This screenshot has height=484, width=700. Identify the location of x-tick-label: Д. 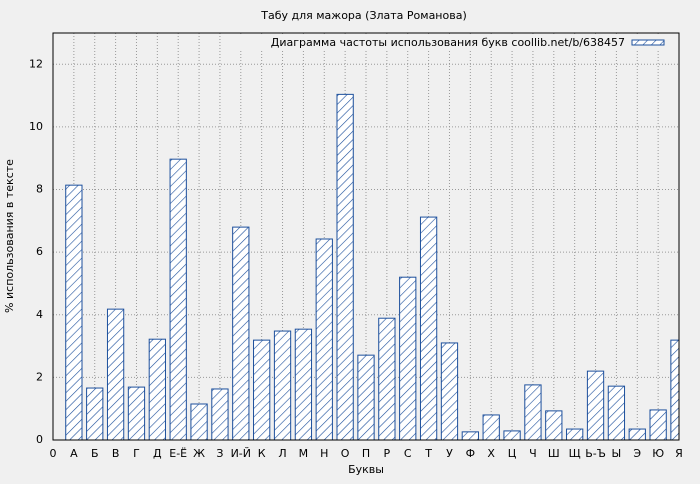
(157, 453).